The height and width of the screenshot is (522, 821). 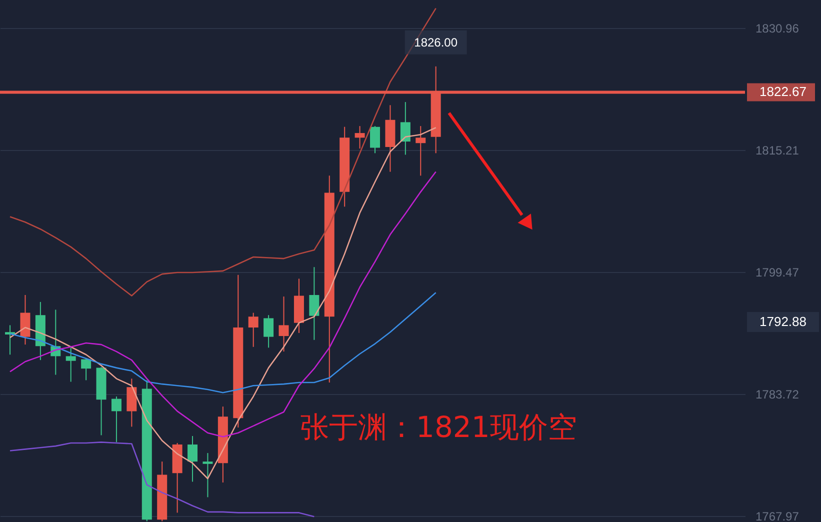 I want to click on annotation: 张于渊：1821现价空, so click(x=438, y=427).